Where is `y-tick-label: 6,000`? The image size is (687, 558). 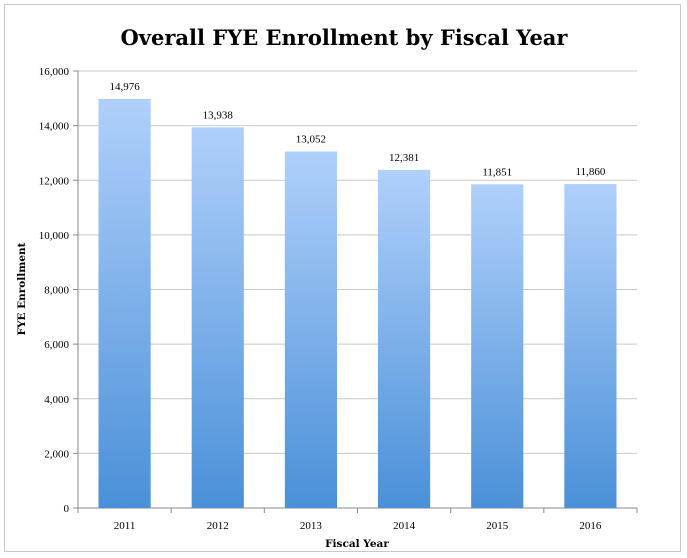 y-tick-label: 6,000 is located at coordinates (56, 345).